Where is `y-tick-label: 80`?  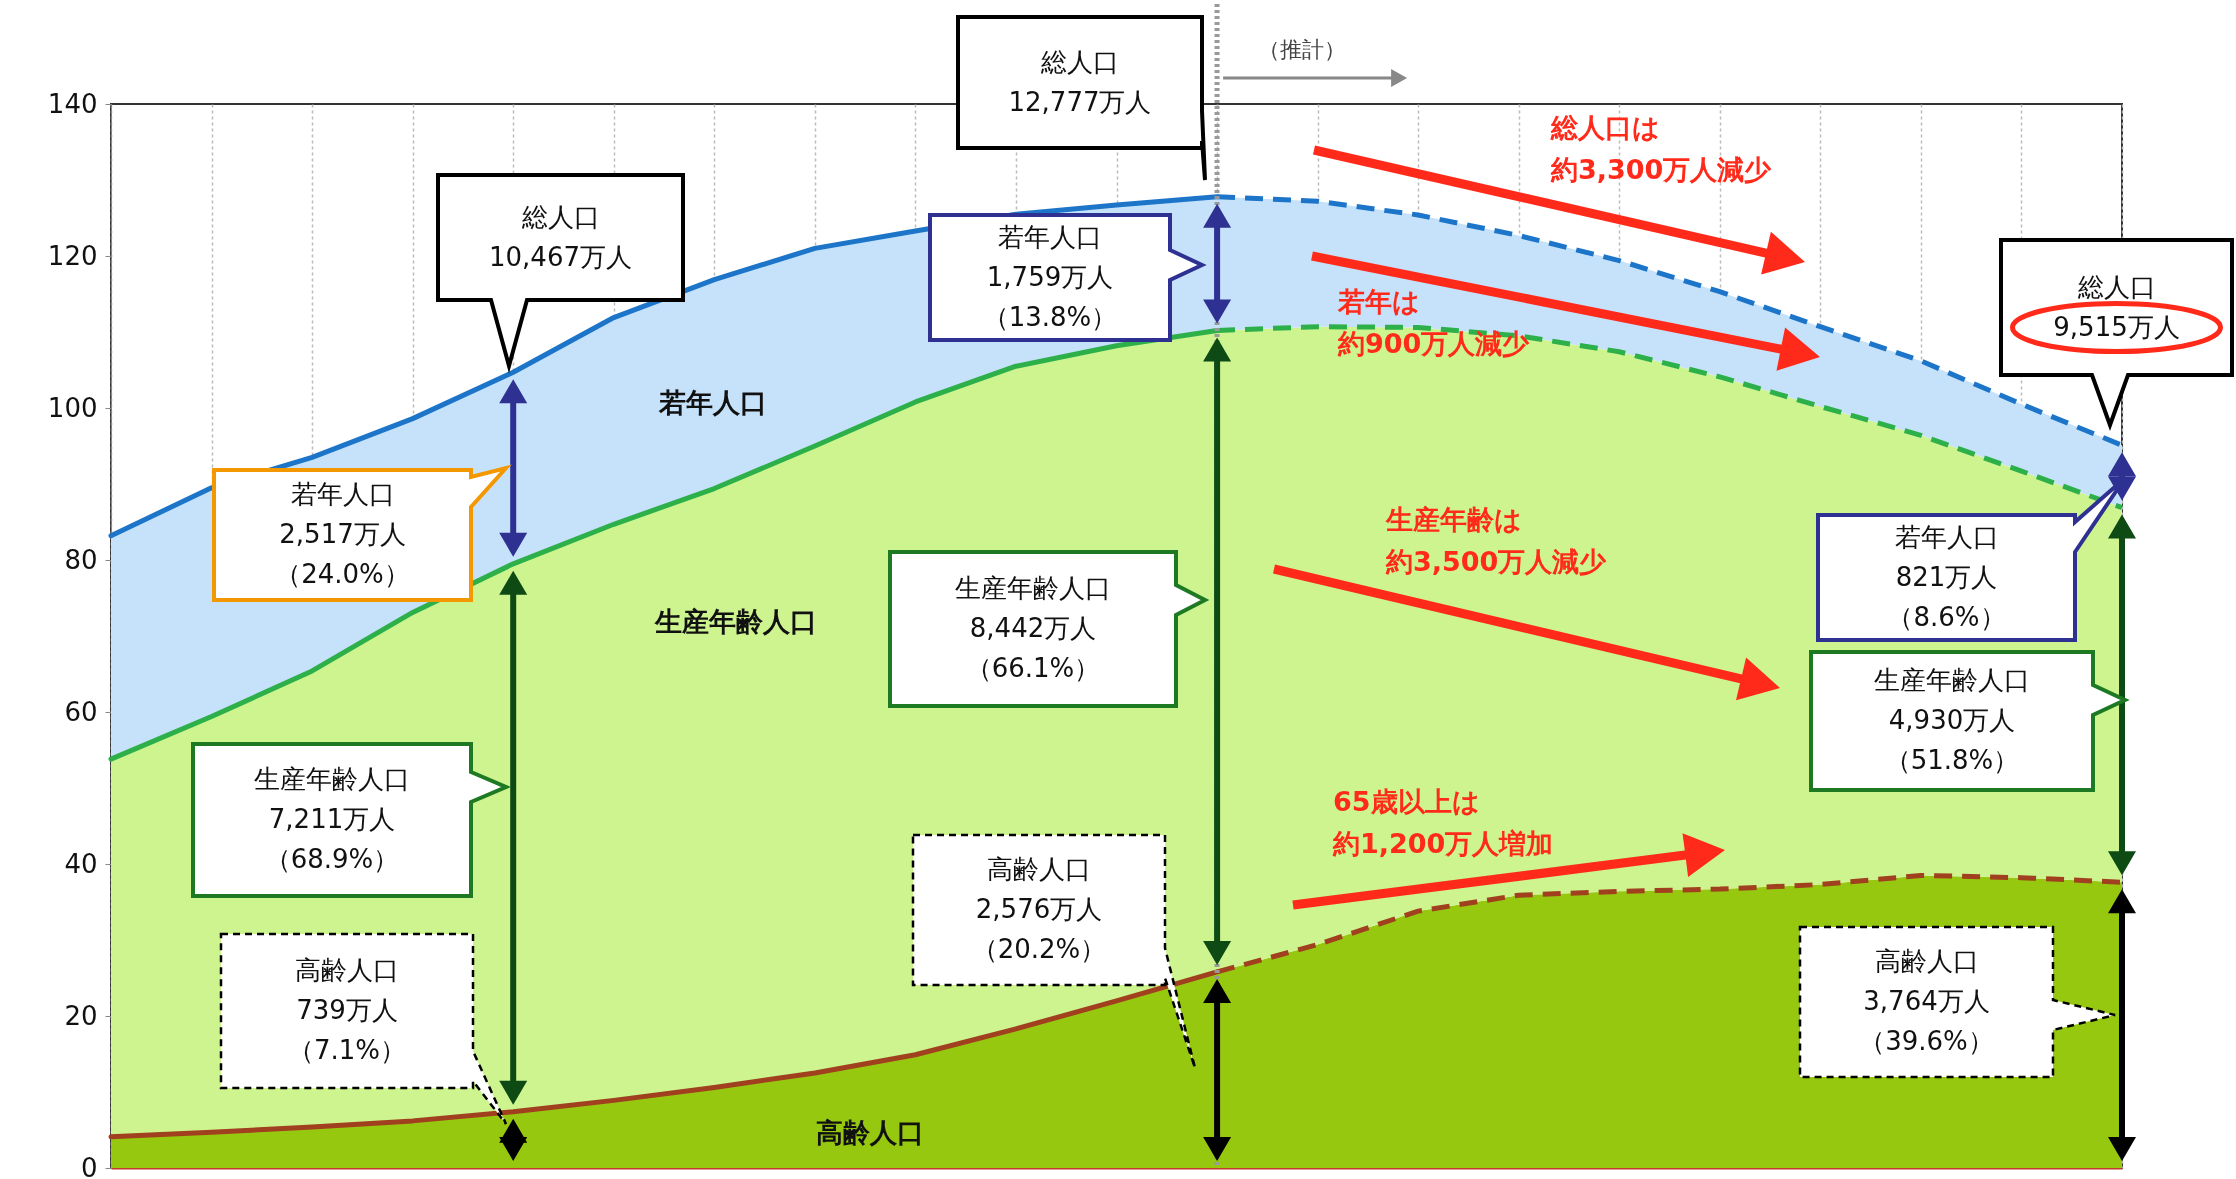
y-tick-label: 80 is located at coordinates (81, 559).